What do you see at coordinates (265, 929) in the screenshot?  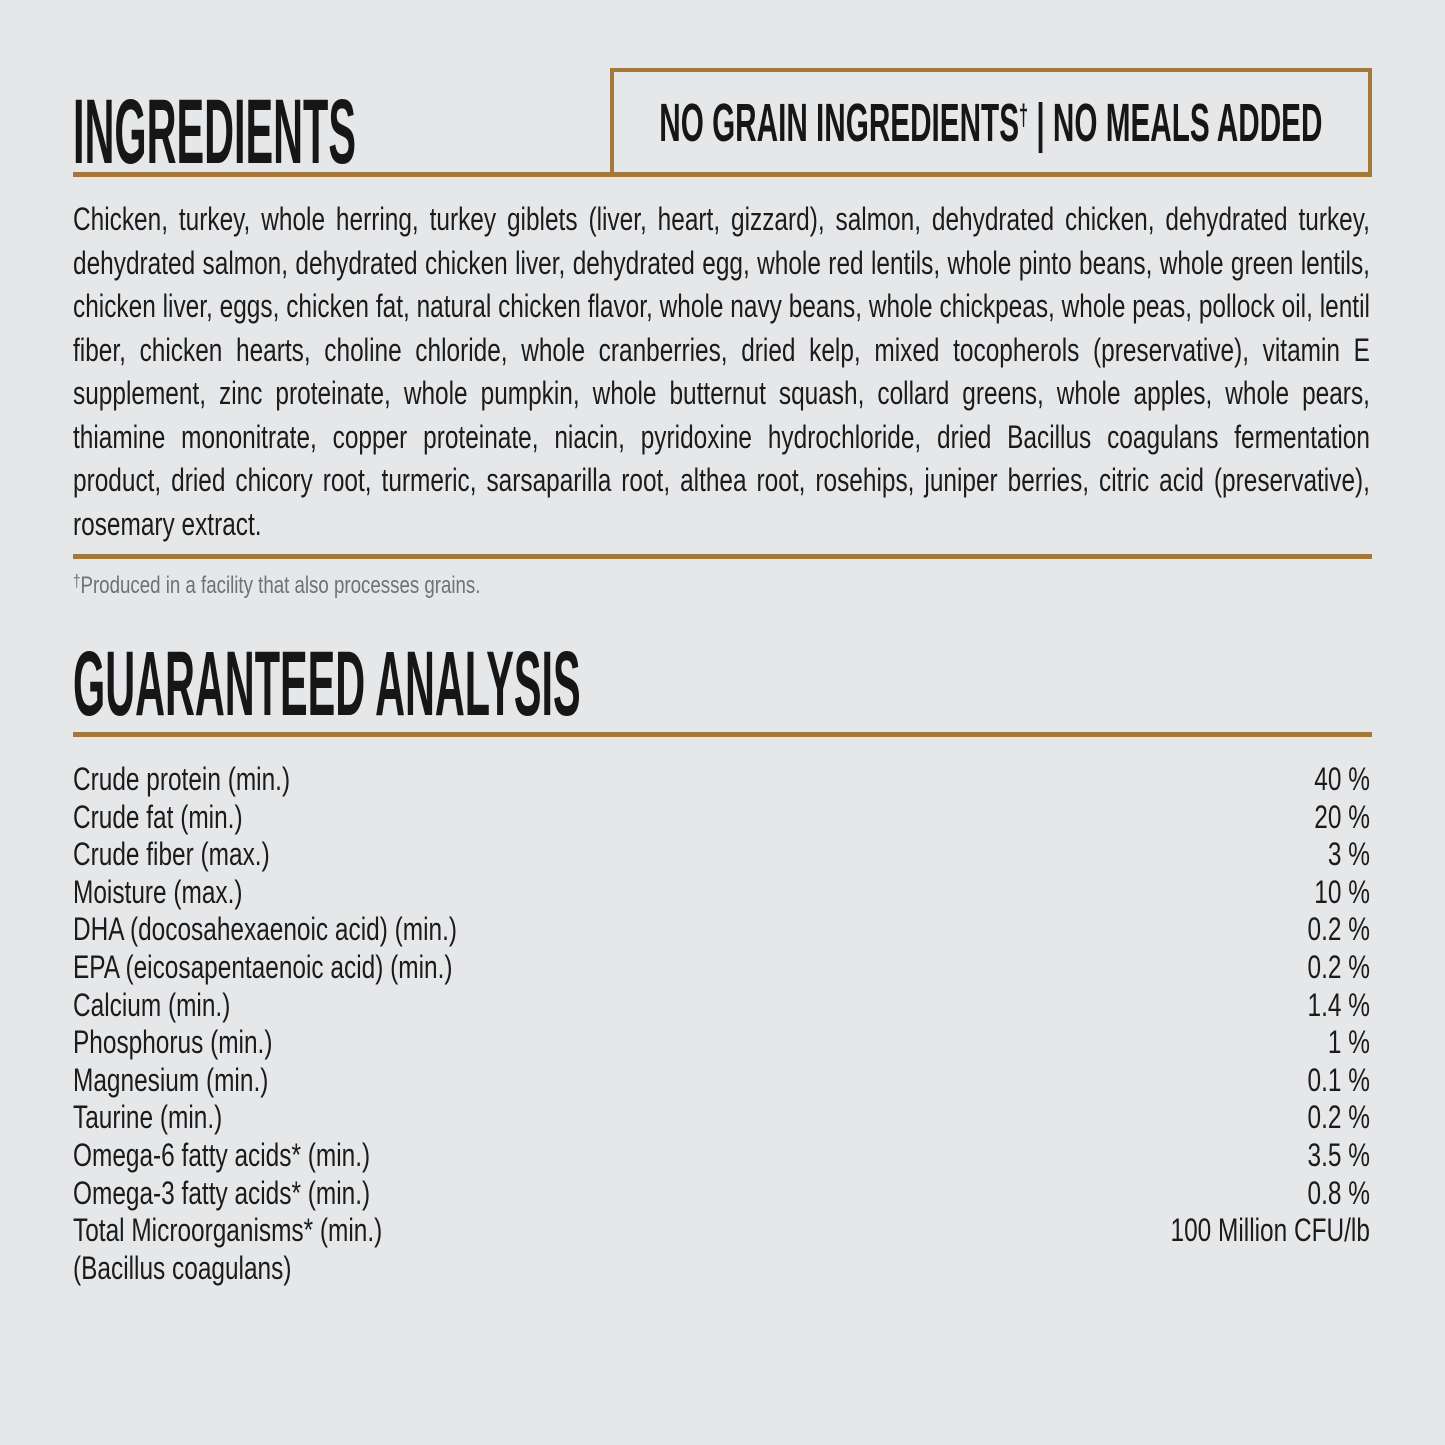 I see `analysis-label: DHA (docosahexaenoic acid) (min.)` at bounding box center [265, 929].